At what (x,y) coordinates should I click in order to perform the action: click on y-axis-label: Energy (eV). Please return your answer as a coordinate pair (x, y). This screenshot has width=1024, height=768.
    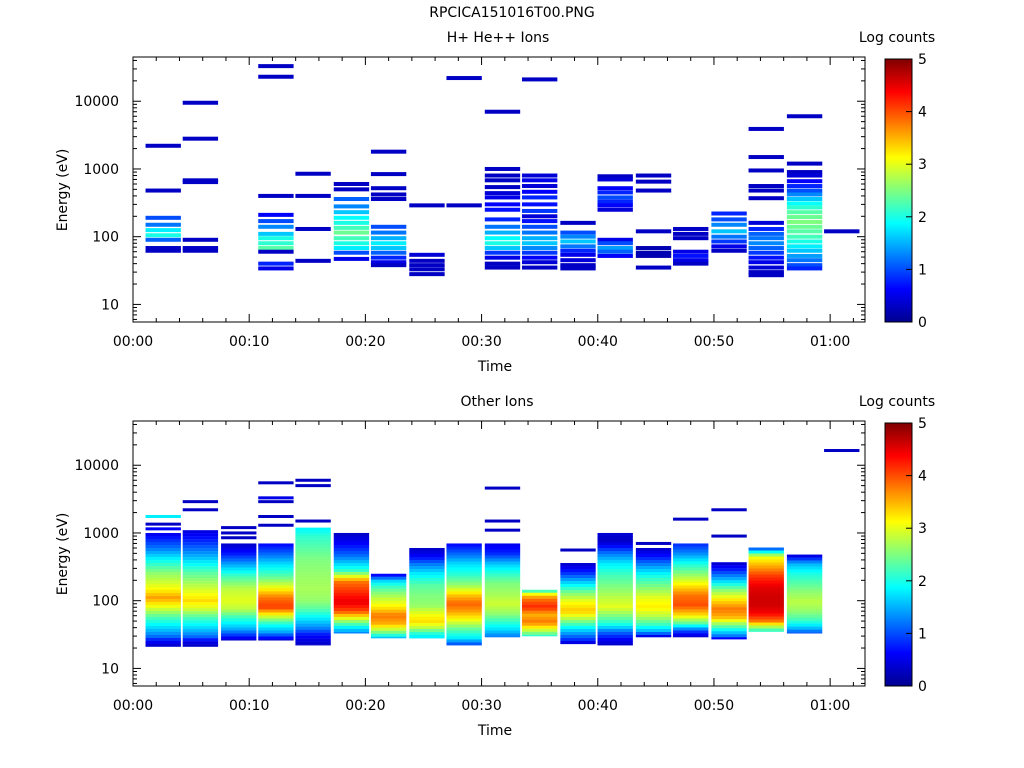
    Looking at the image, I should click on (63, 554).